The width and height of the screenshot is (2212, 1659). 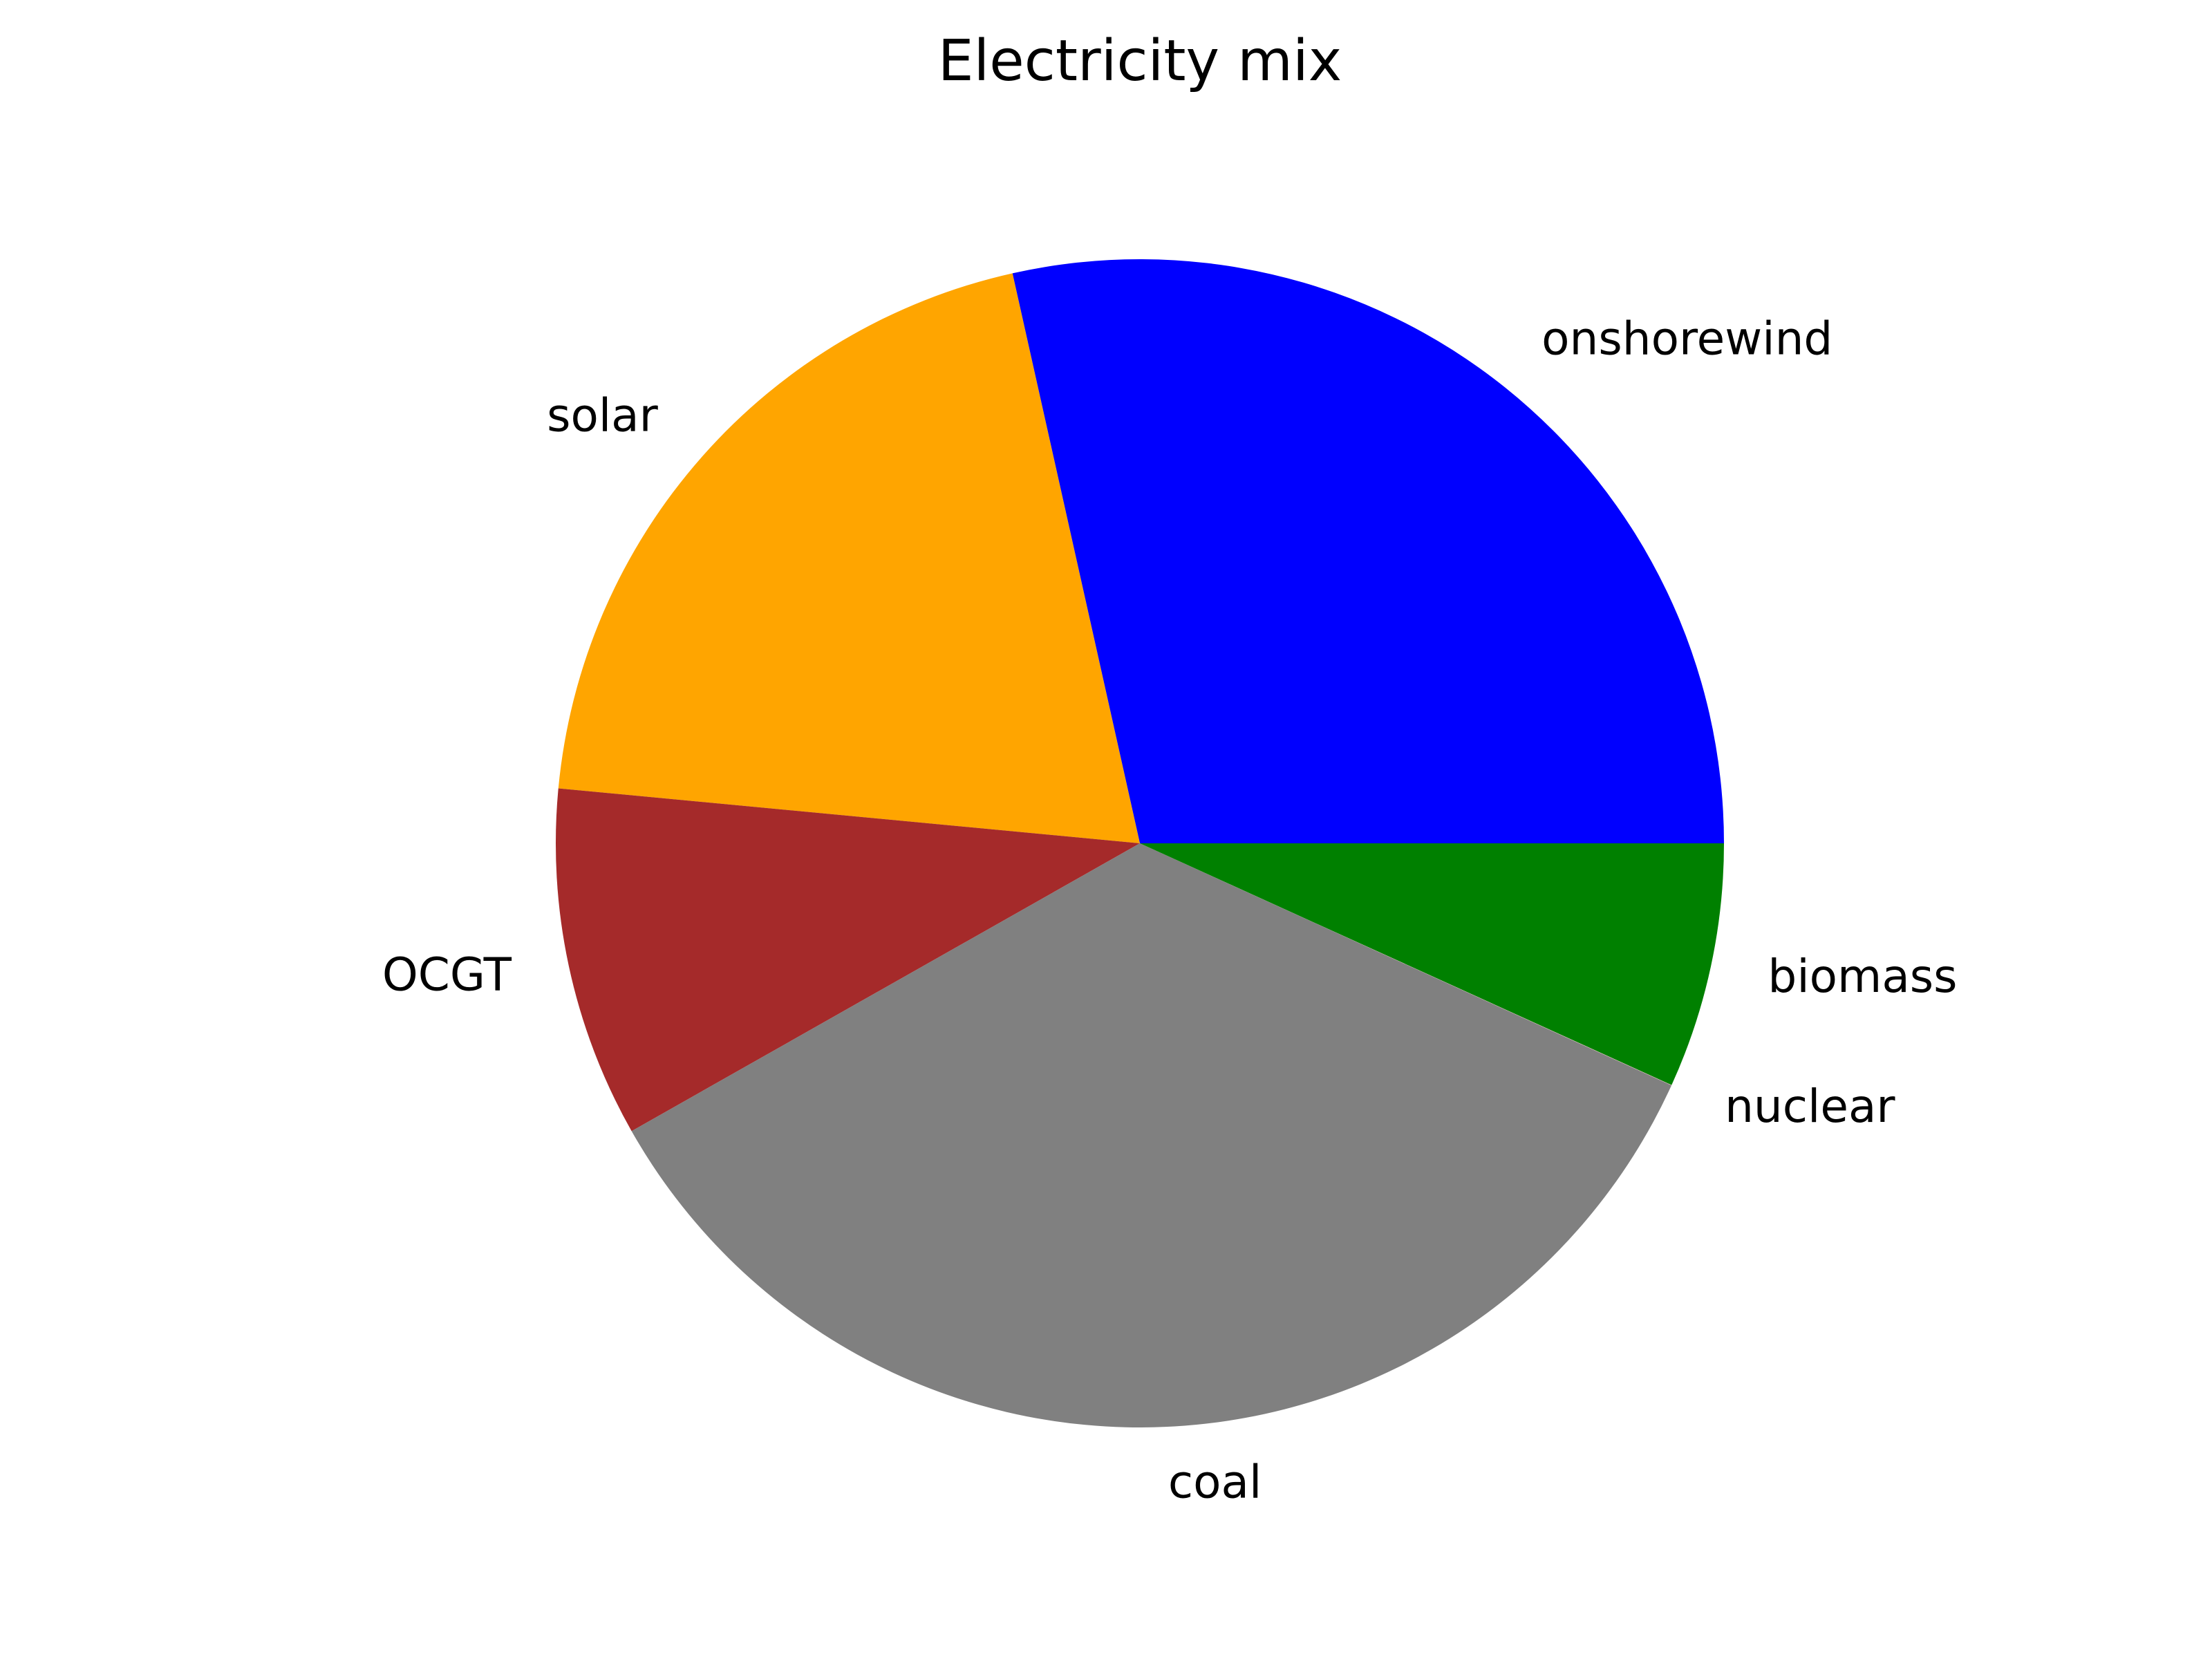 I want to click on pie-slice-biomass, so click(x=1432, y=964).